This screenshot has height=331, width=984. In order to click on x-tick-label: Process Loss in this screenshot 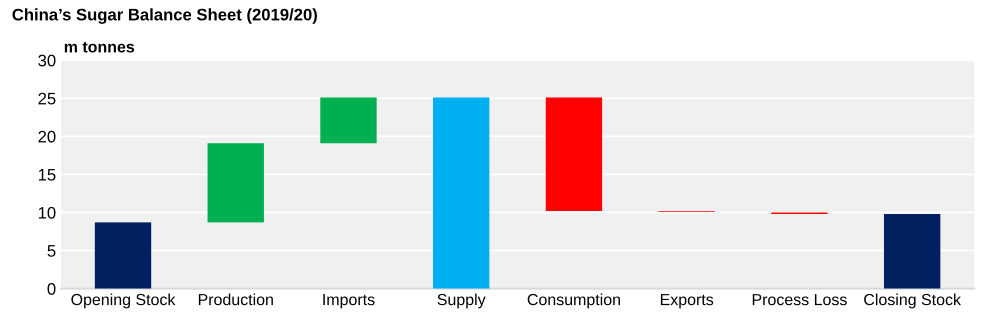, I will do `click(799, 300)`.